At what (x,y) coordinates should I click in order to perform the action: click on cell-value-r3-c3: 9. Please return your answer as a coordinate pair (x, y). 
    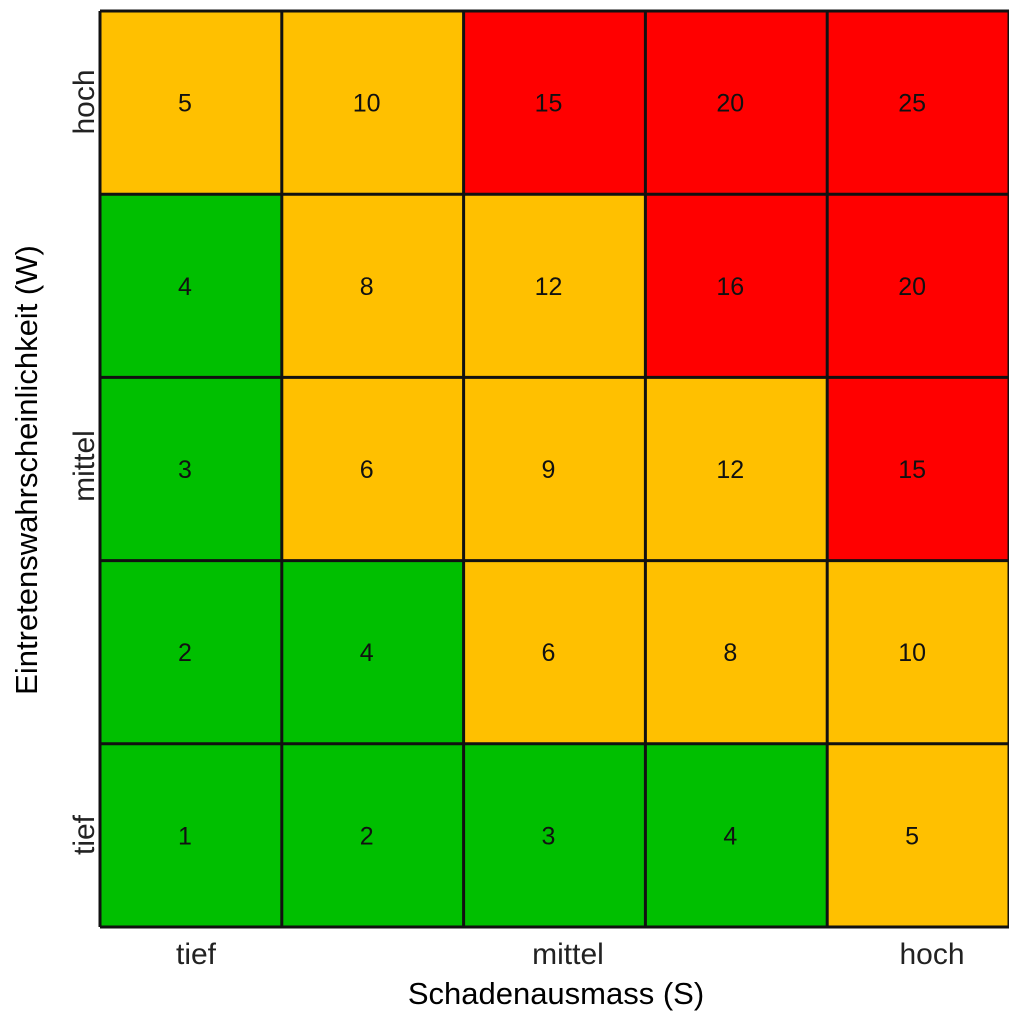
    Looking at the image, I should click on (549, 470).